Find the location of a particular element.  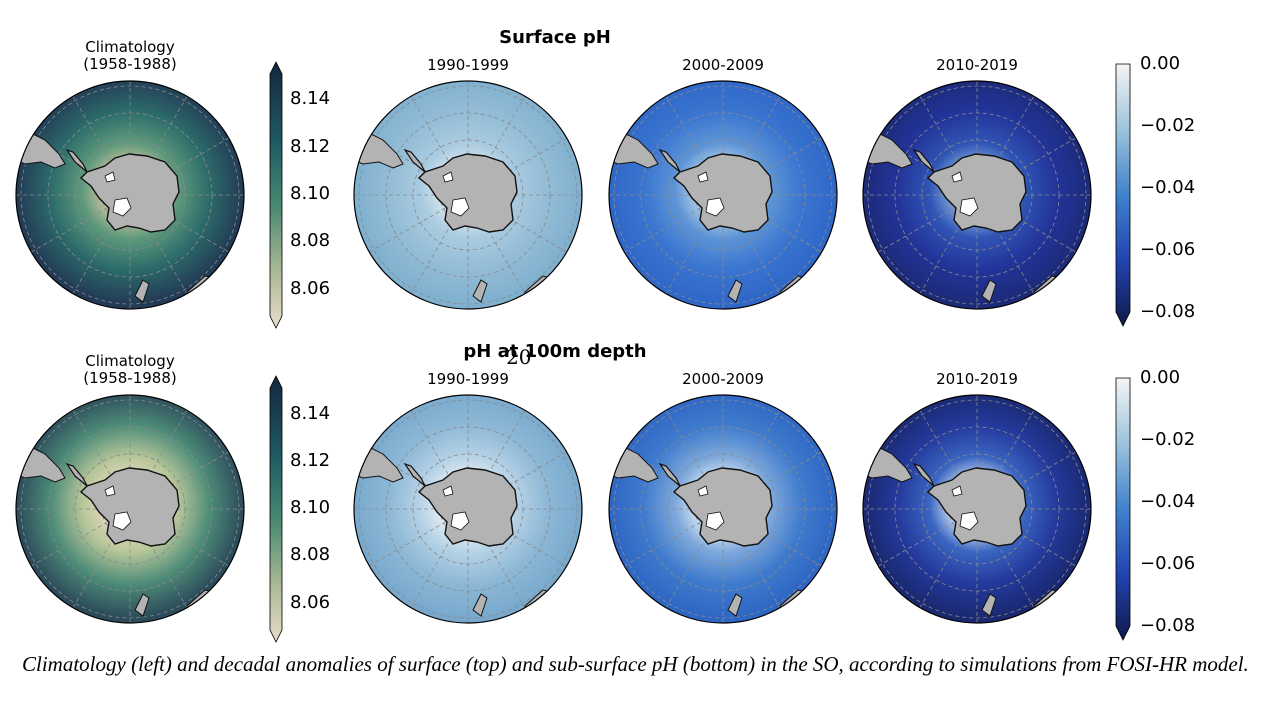

polar-map-1990s-100m is located at coordinates (468, 509).